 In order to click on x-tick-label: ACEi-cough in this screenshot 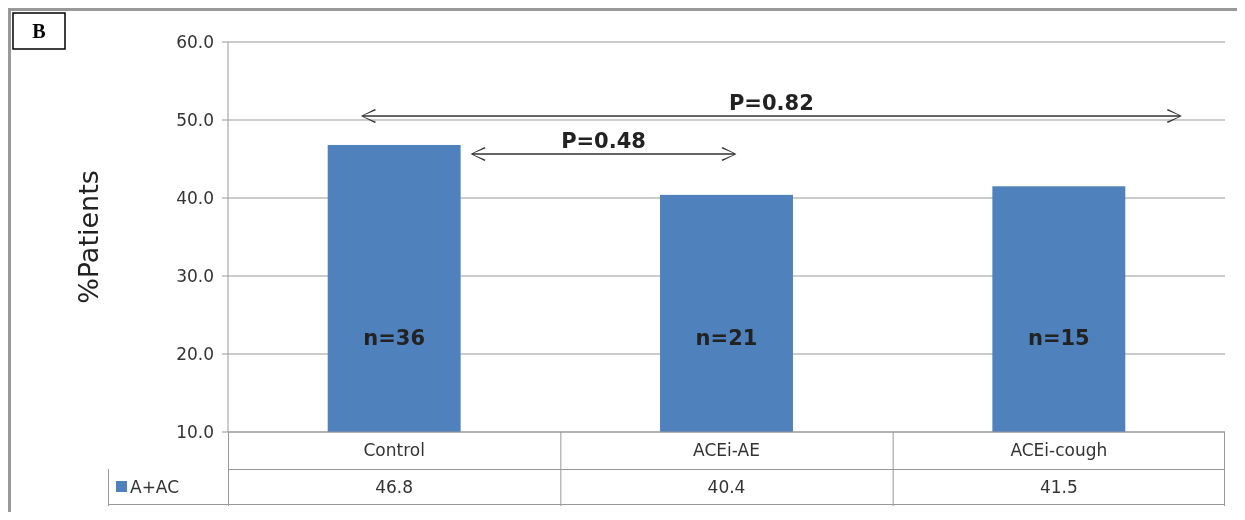, I will do `click(1059, 450)`.